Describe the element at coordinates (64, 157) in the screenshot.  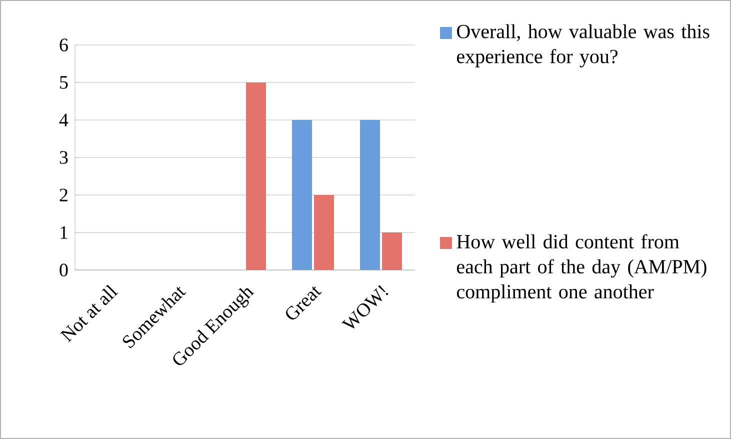
I see `y-tick-label: 3` at that location.